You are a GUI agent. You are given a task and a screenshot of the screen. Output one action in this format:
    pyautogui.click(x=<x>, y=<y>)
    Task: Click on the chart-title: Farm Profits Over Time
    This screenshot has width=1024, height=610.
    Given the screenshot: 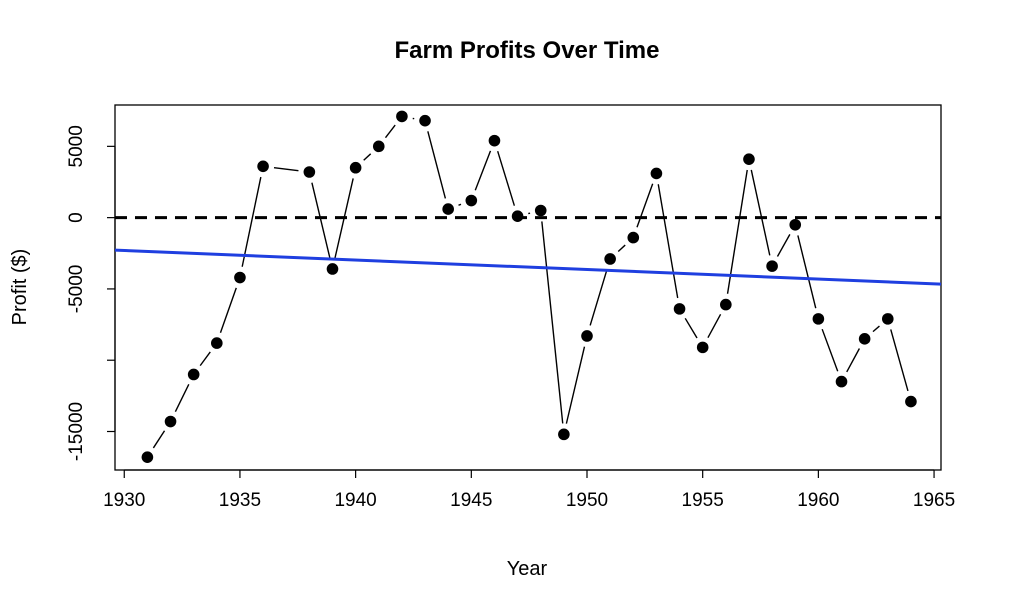 What is the action you would take?
    pyautogui.click(x=527, y=50)
    